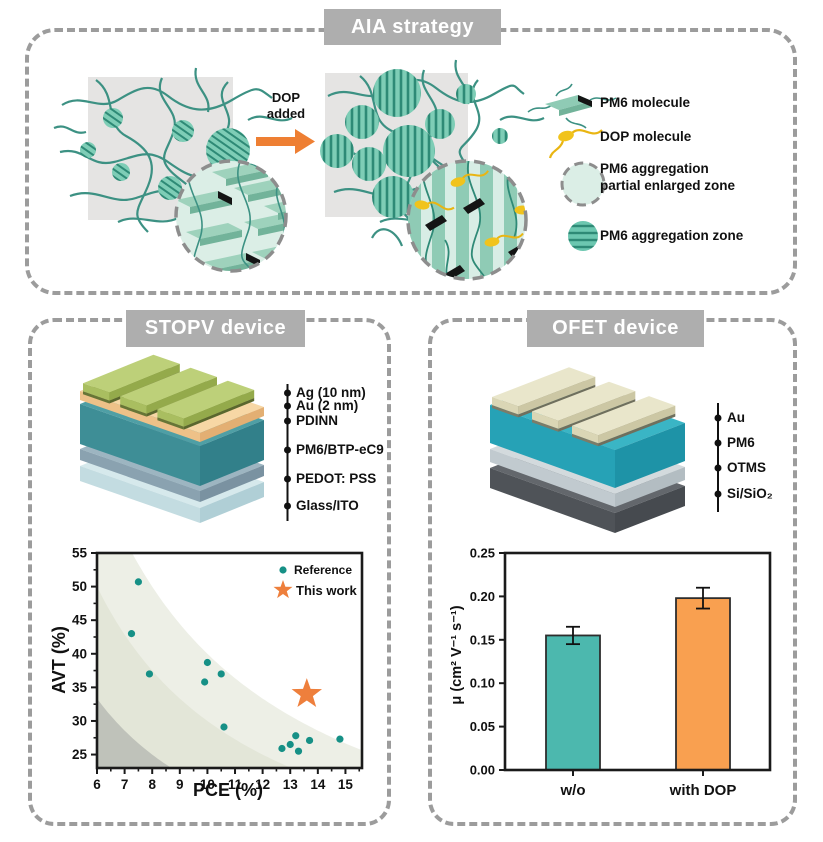  What do you see at coordinates (340, 449) in the screenshot?
I see `stopv-layer-active: PM6/BTP-eC9` at bounding box center [340, 449].